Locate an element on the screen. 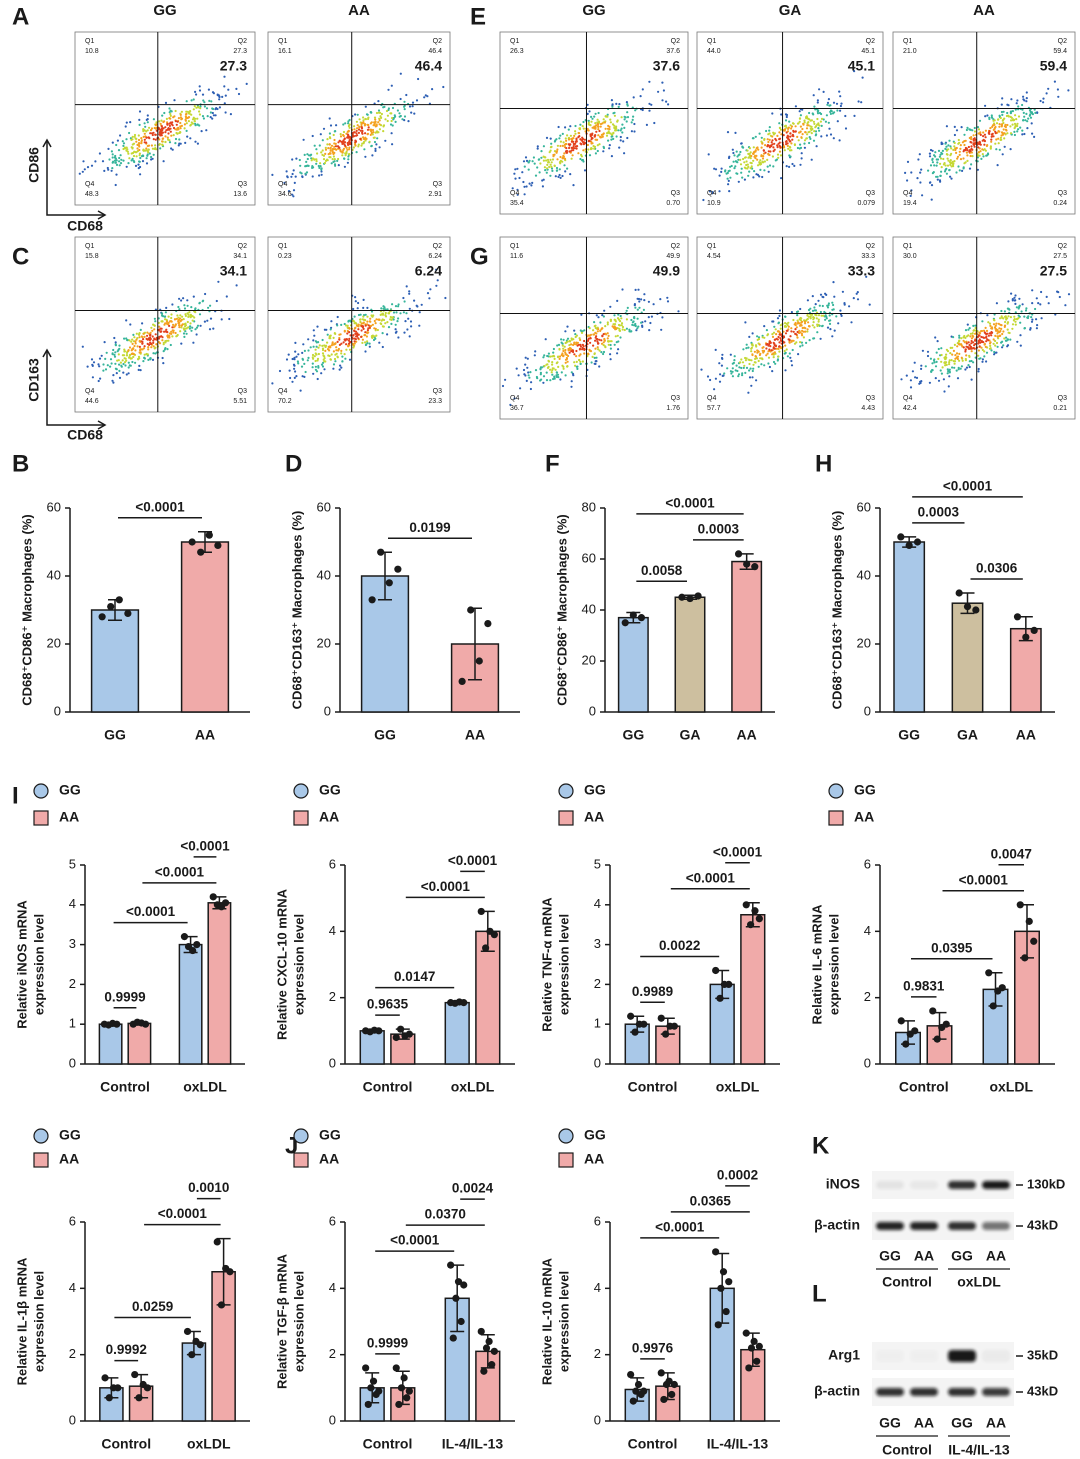  quadrant-value: 27.3 is located at coordinates (240, 51).